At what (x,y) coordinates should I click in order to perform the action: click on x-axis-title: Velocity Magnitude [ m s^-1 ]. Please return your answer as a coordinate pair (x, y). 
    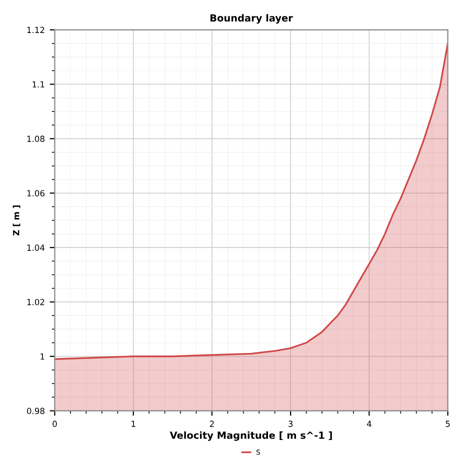
    Looking at the image, I should click on (251, 436).